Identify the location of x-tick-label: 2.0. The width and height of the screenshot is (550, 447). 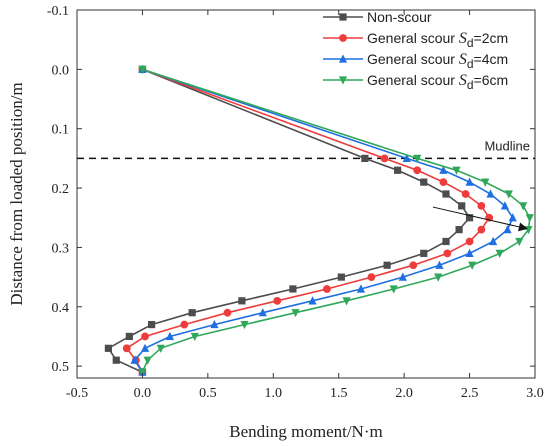
(404, 393).